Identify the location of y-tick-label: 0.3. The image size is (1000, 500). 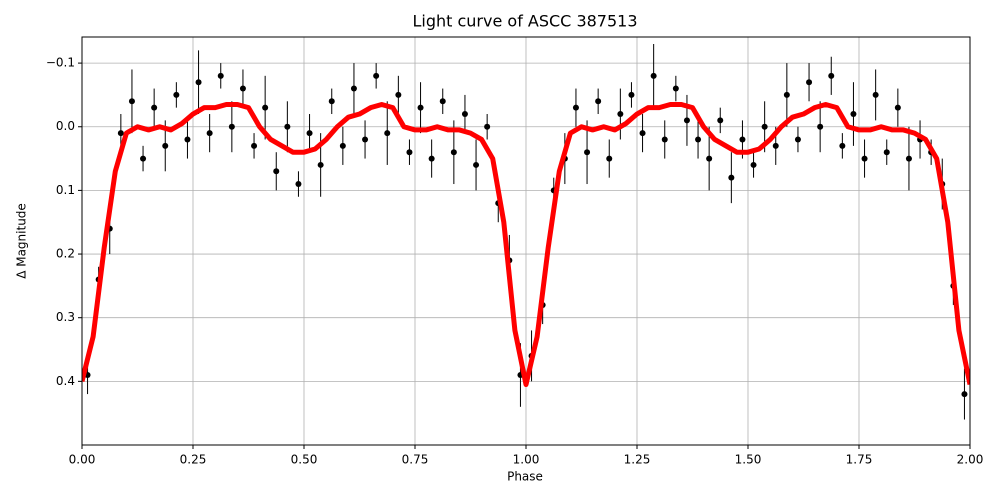
(65, 317).